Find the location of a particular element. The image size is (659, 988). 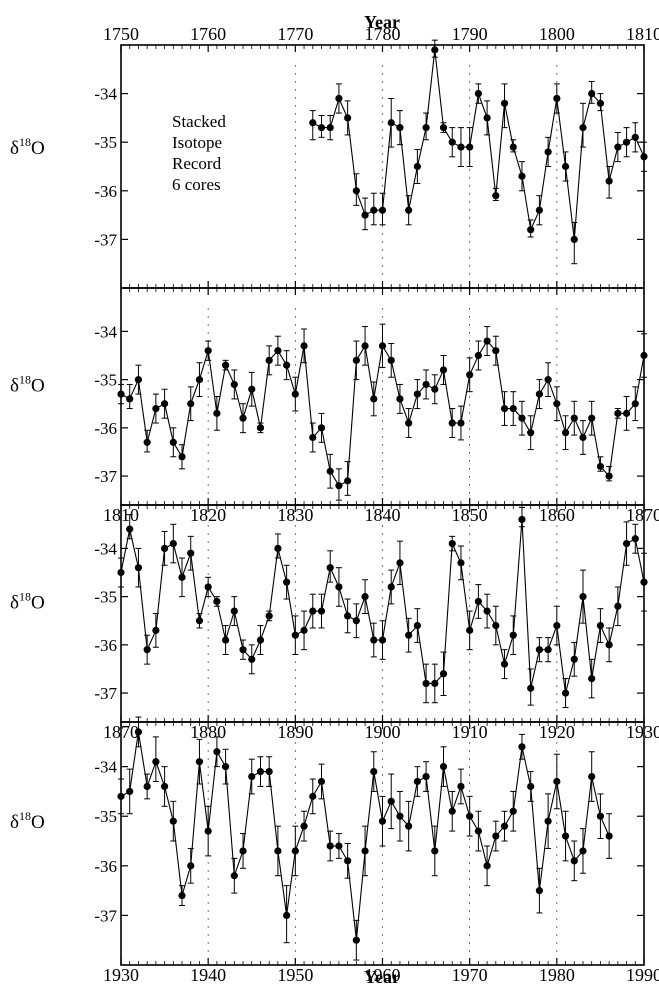

panel1-annotation-line: Record is located at coordinates (197, 163).